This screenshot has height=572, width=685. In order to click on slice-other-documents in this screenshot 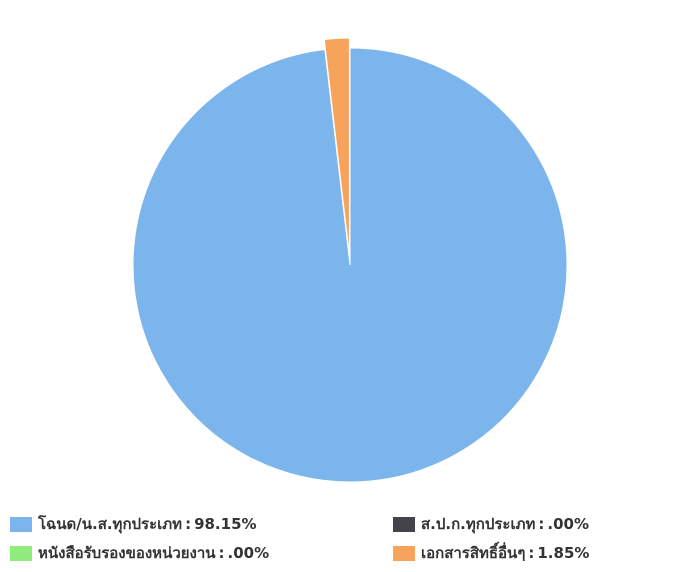, I will do `click(336, 146)`.